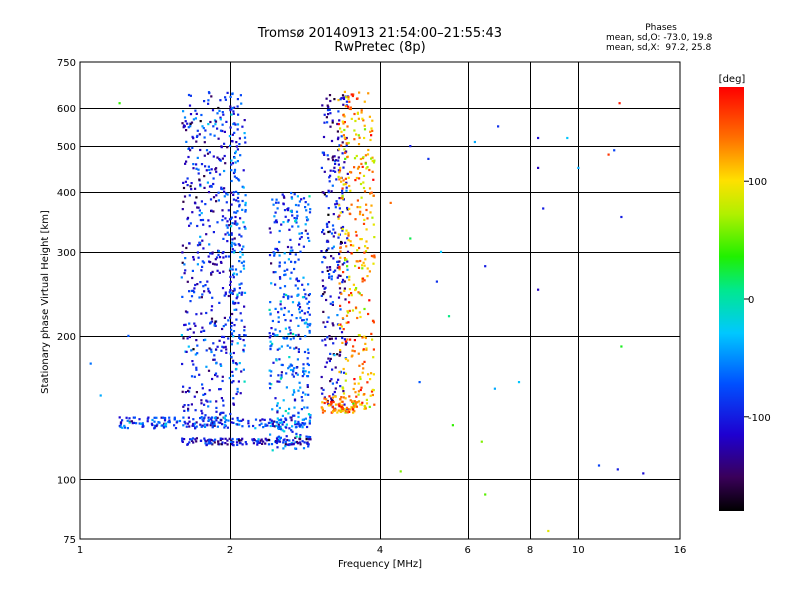  Describe the element at coordinates (66, 253) in the screenshot. I see `y-tick-label: 300` at that location.